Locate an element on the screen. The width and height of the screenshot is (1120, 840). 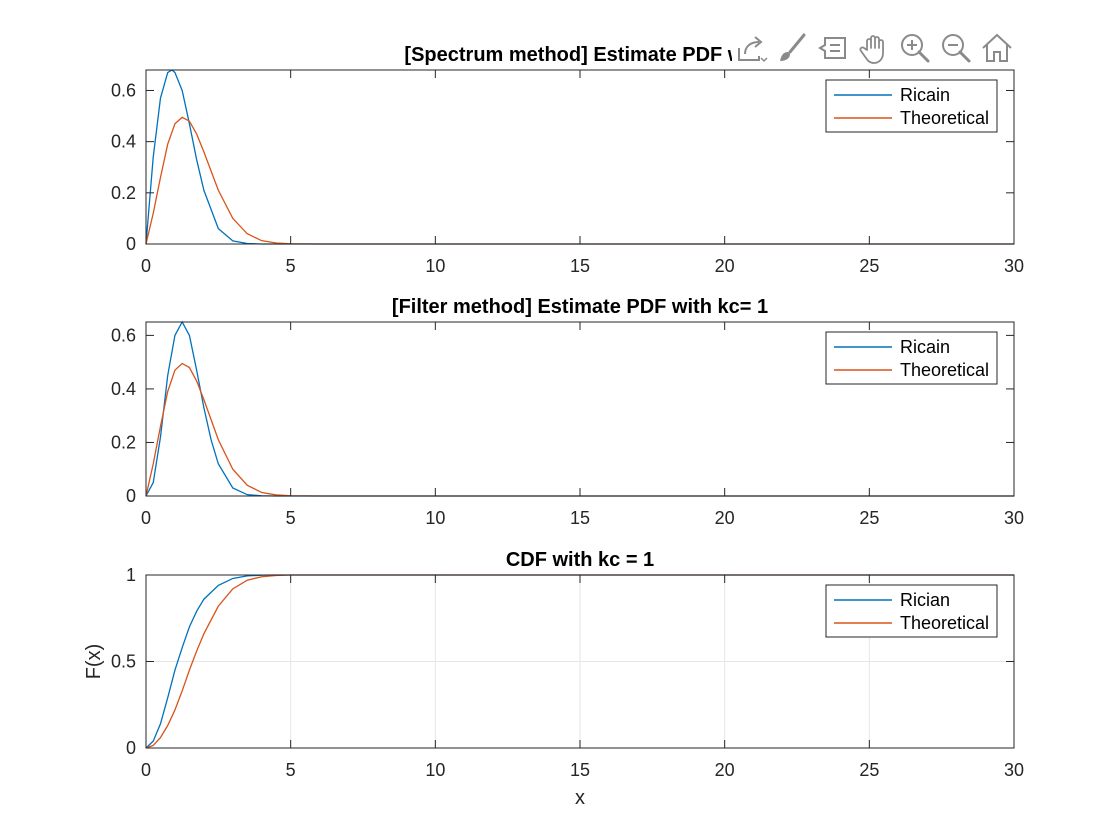
y-tick-label: 1 is located at coordinates (131, 575).